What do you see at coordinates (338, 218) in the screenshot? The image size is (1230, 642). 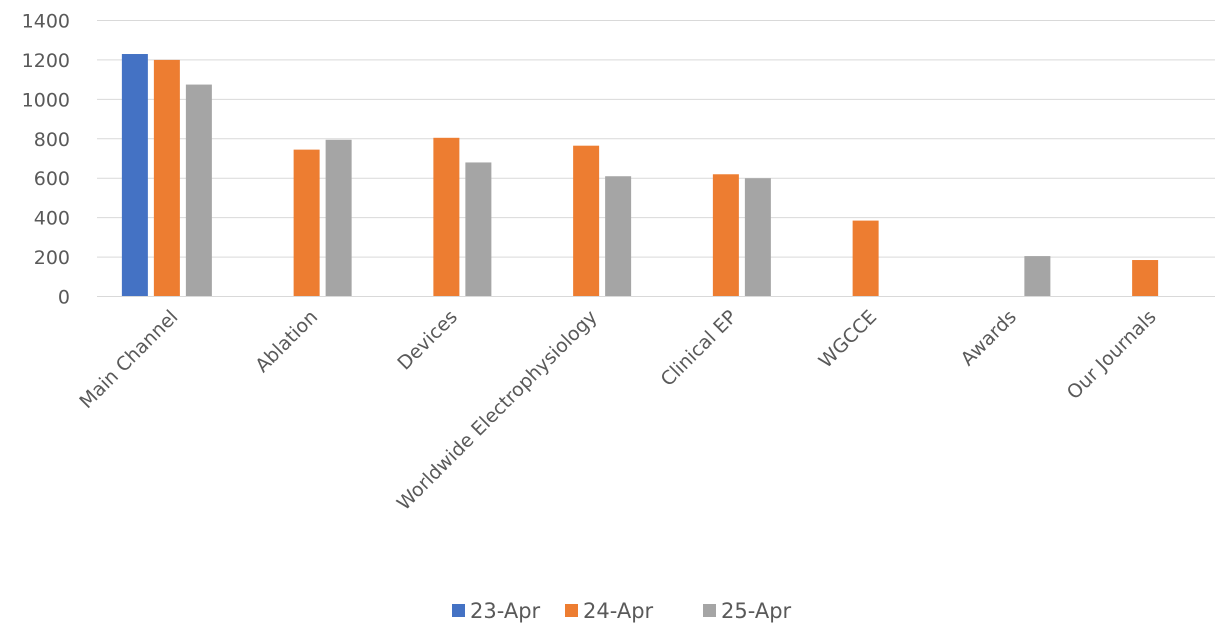 I see `bar-25-apr-ablation` at bounding box center [338, 218].